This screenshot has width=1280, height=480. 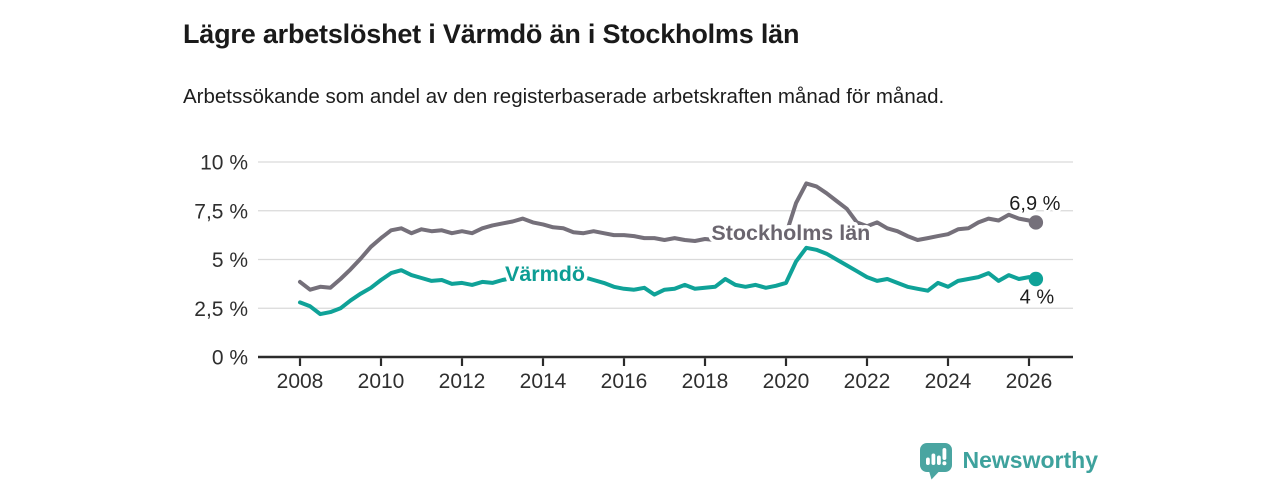 I want to click on newsworthy-bar-chart-speech-bubble-icon, so click(x=935, y=461).